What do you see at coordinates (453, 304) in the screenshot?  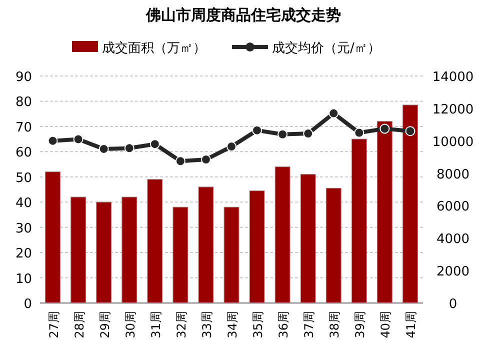 I see `y2-tick-label: 0` at bounding box center [453, 304].